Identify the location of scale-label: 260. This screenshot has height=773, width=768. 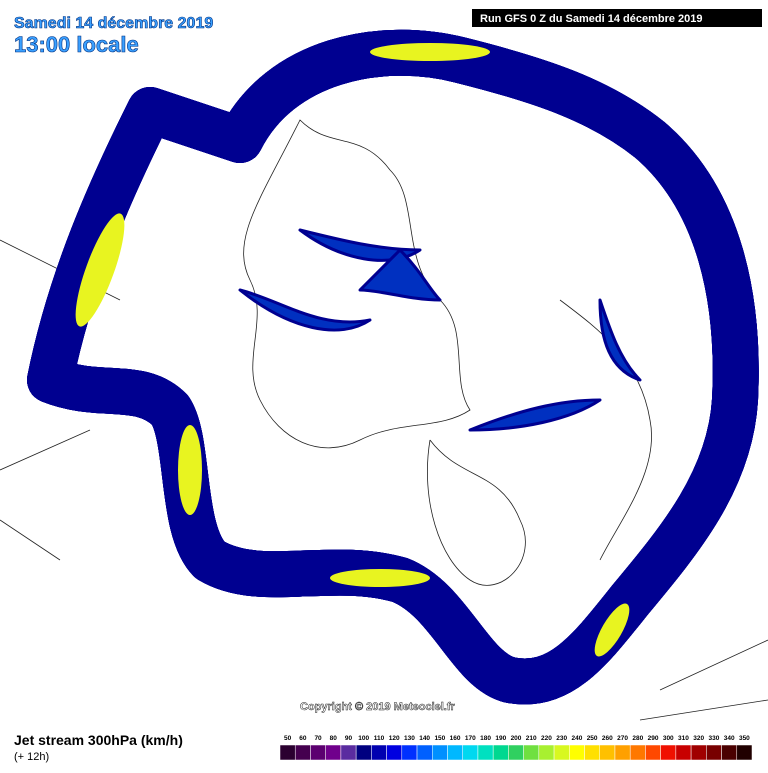
(607, 738).